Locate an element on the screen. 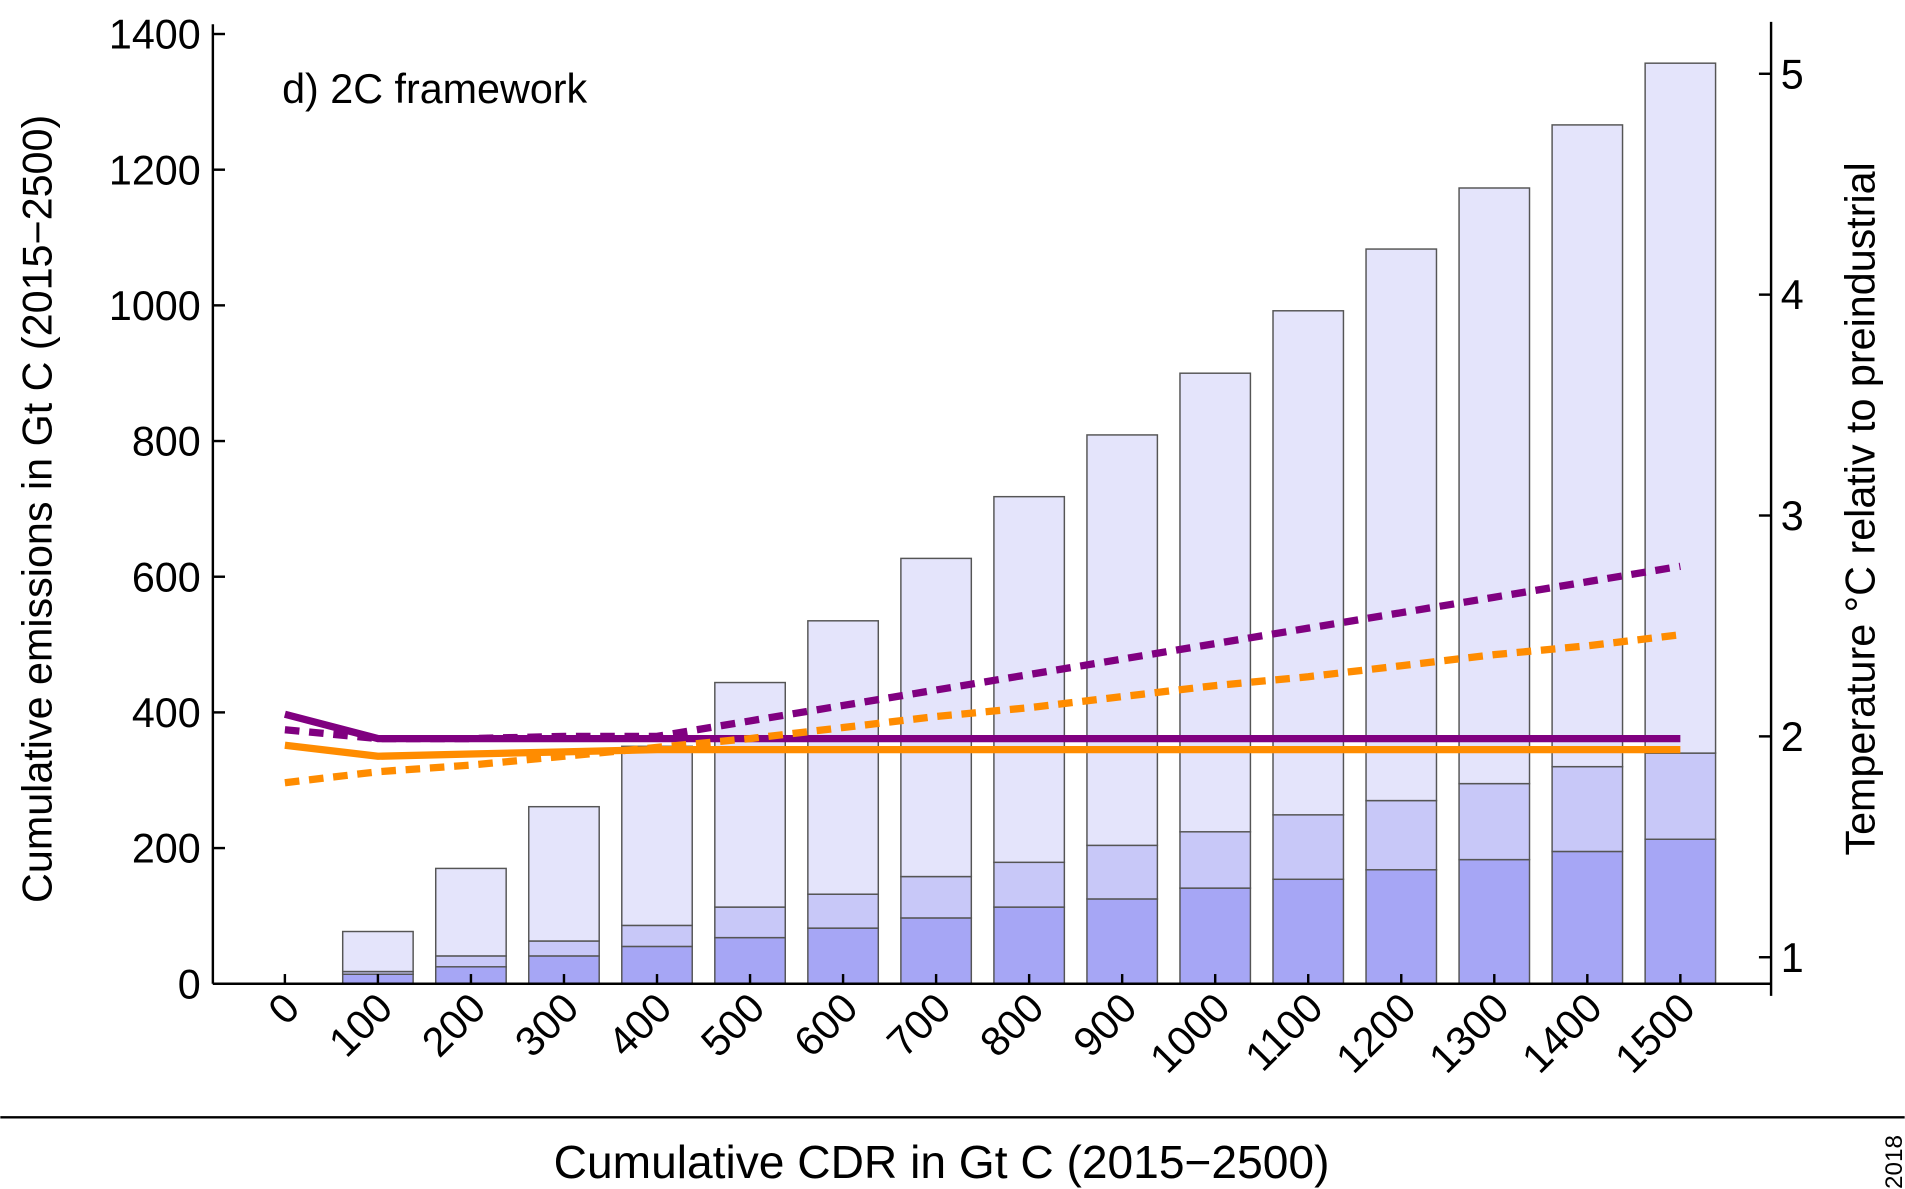 The width and height of the screenshot is (1905, 1189). x-tick-label: 1200 is located at coordinates (1375, 1032).